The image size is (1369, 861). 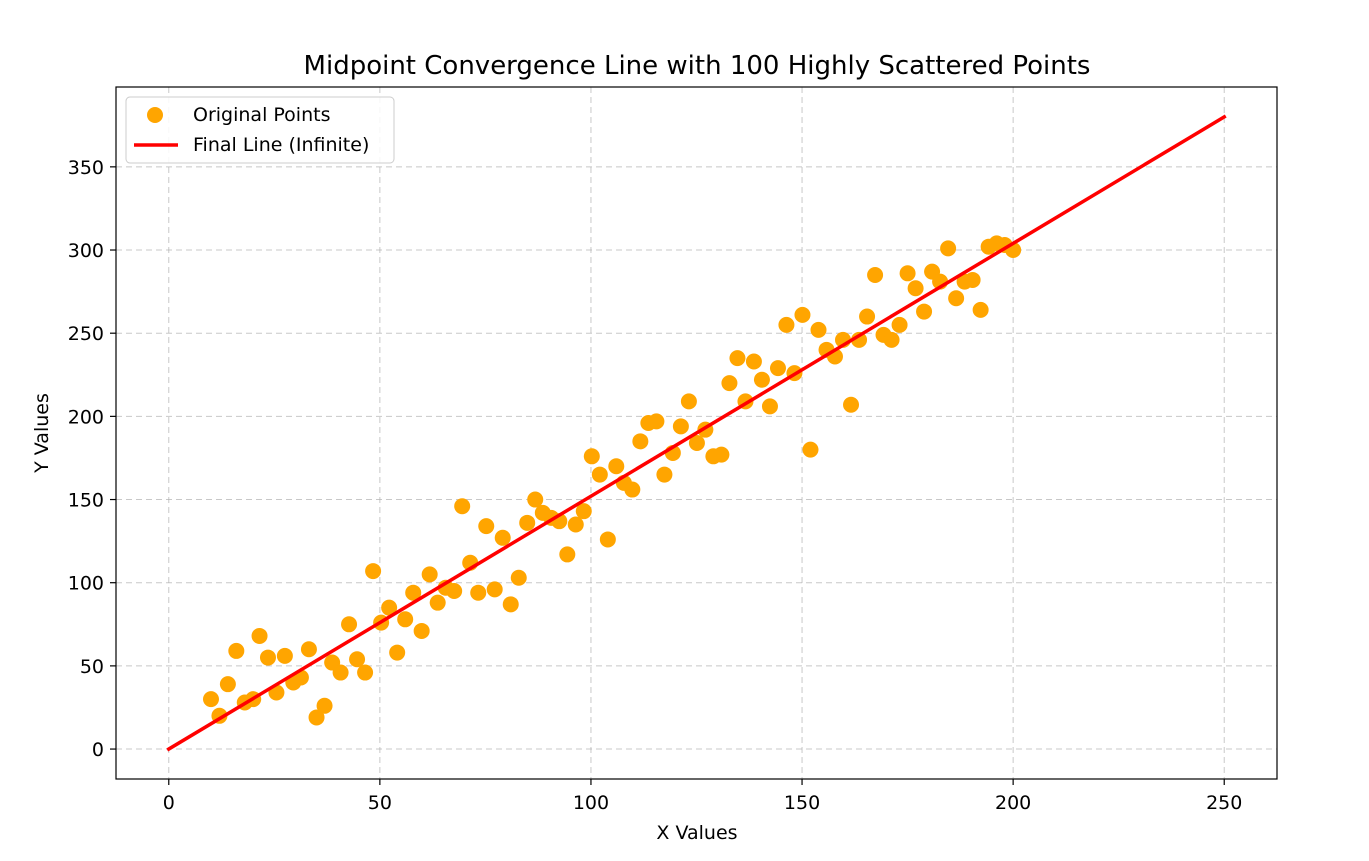 I want to click on legend-label-line: Final Line (Infinite), so click(x=281, y=145).